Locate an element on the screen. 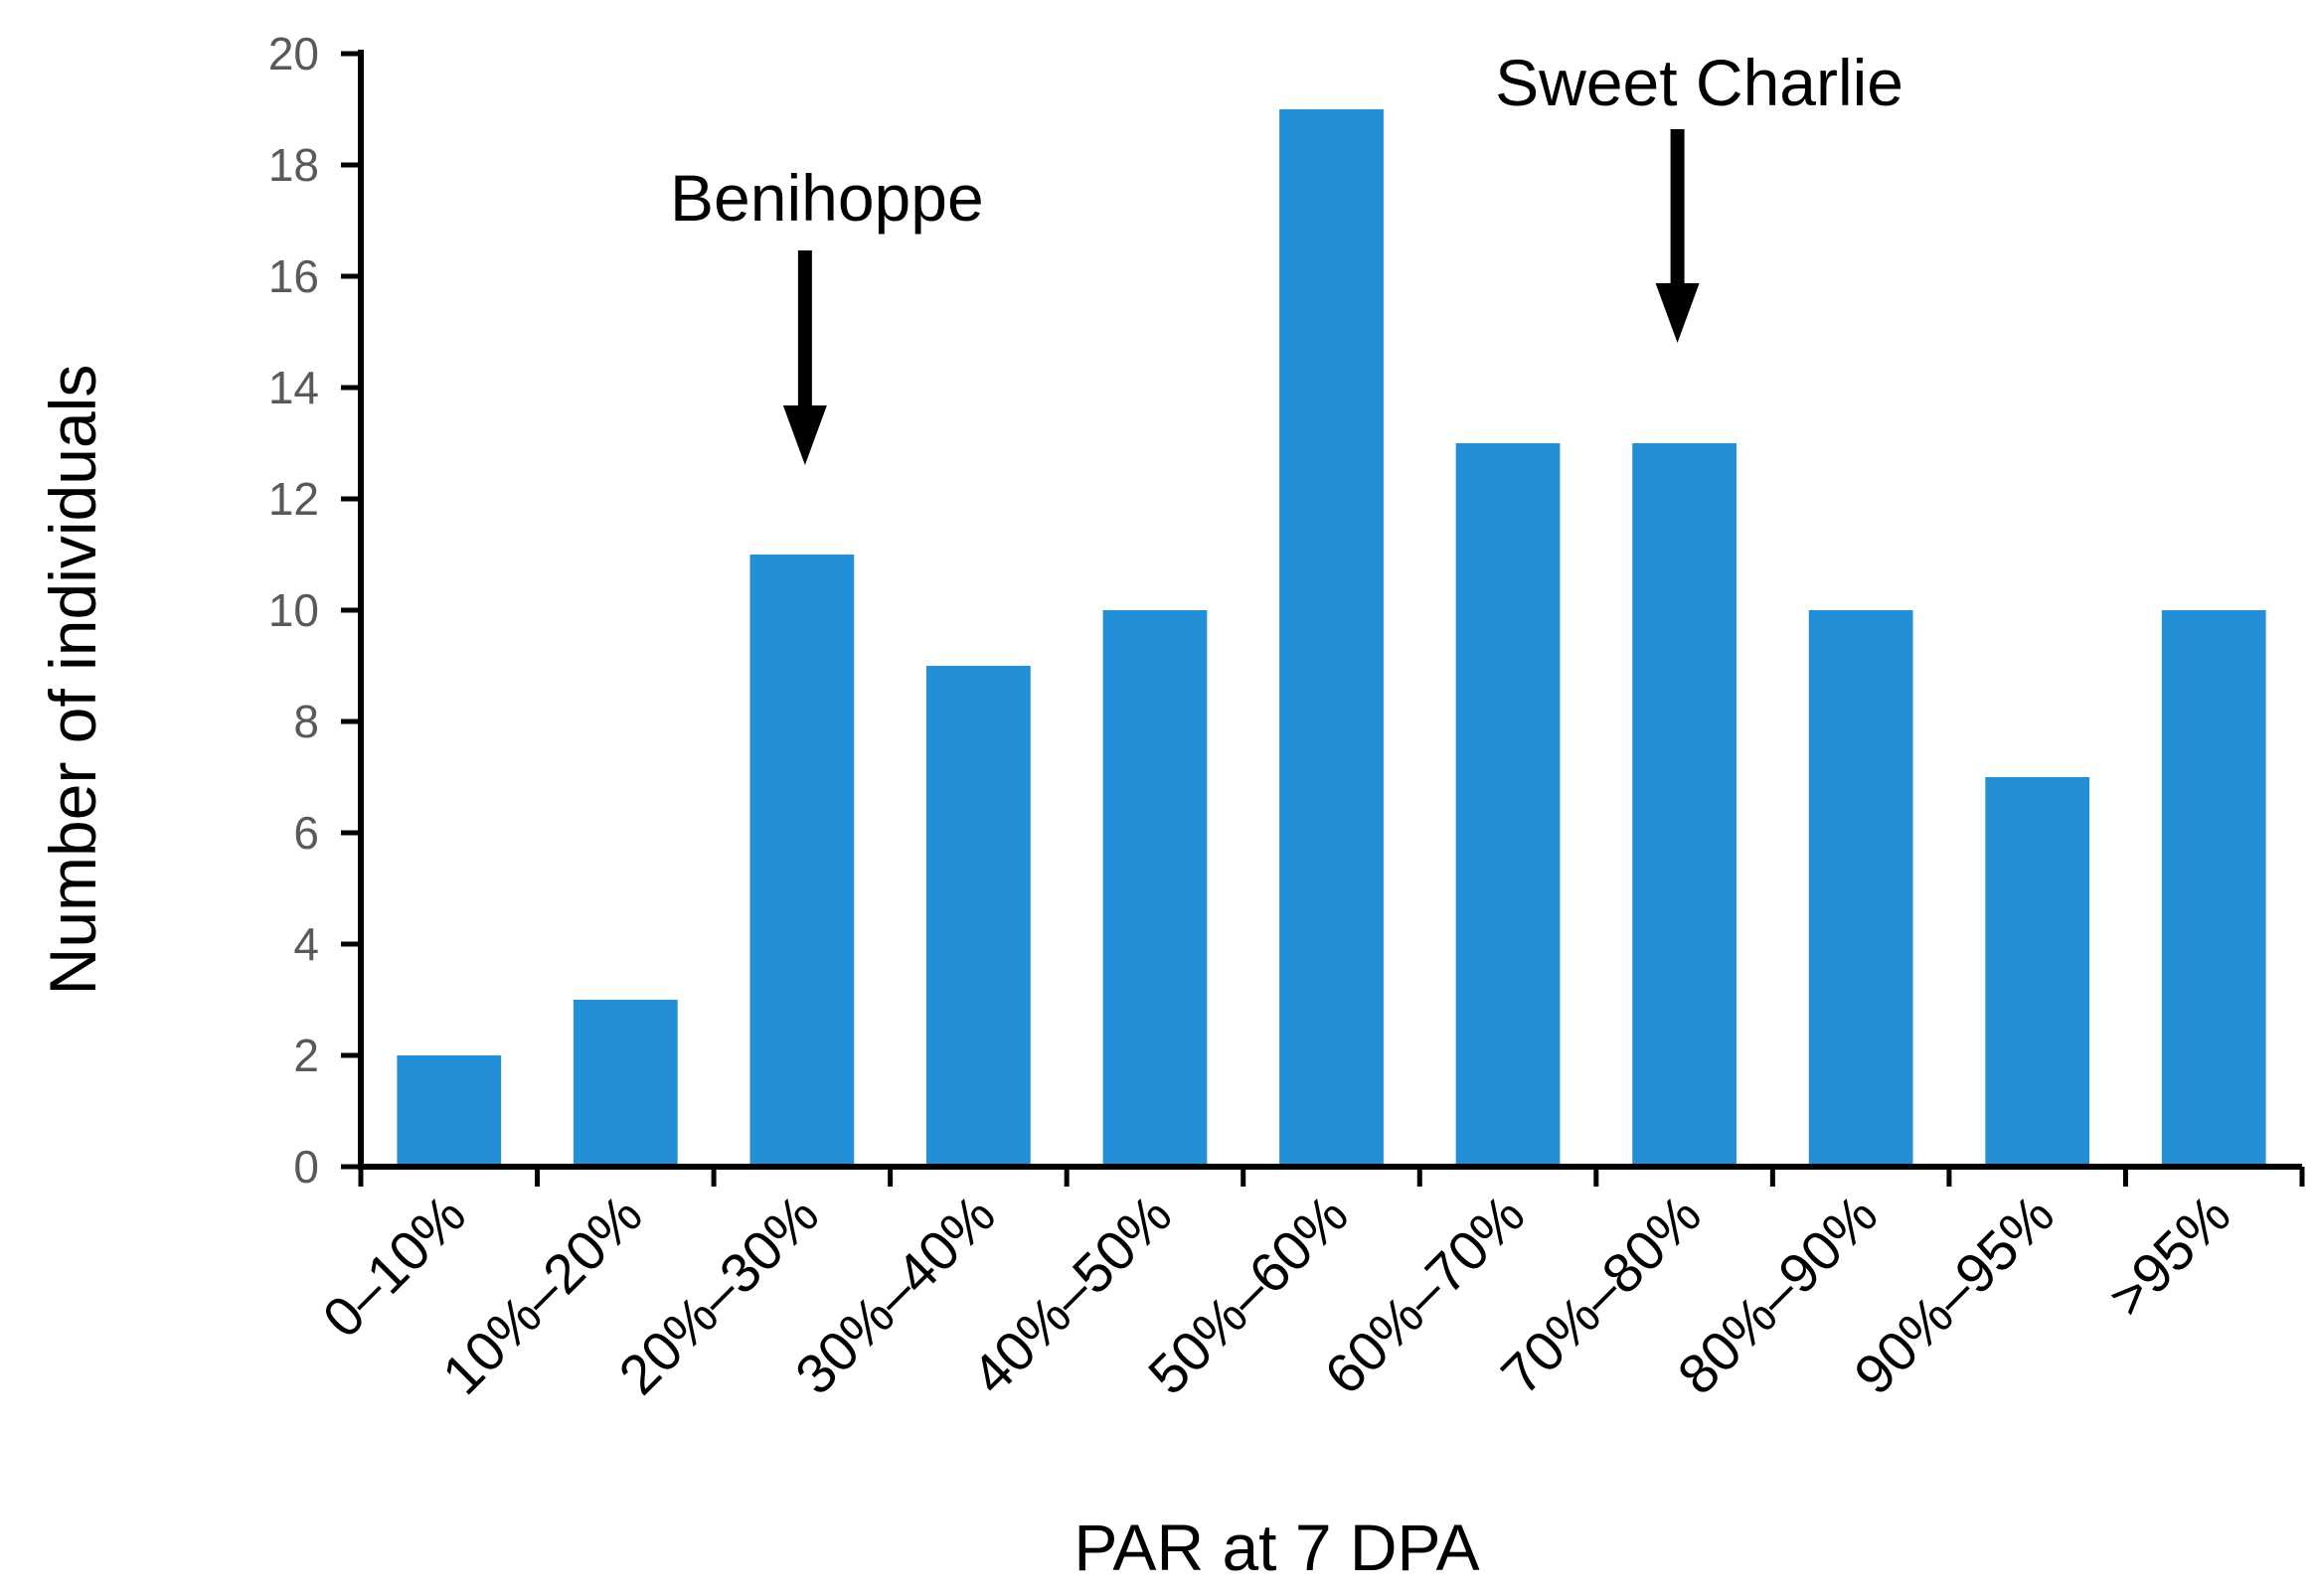 This screenshot has height=1596, width=2314. y-tick-label: 0 is located at coordinates (306, 1167).